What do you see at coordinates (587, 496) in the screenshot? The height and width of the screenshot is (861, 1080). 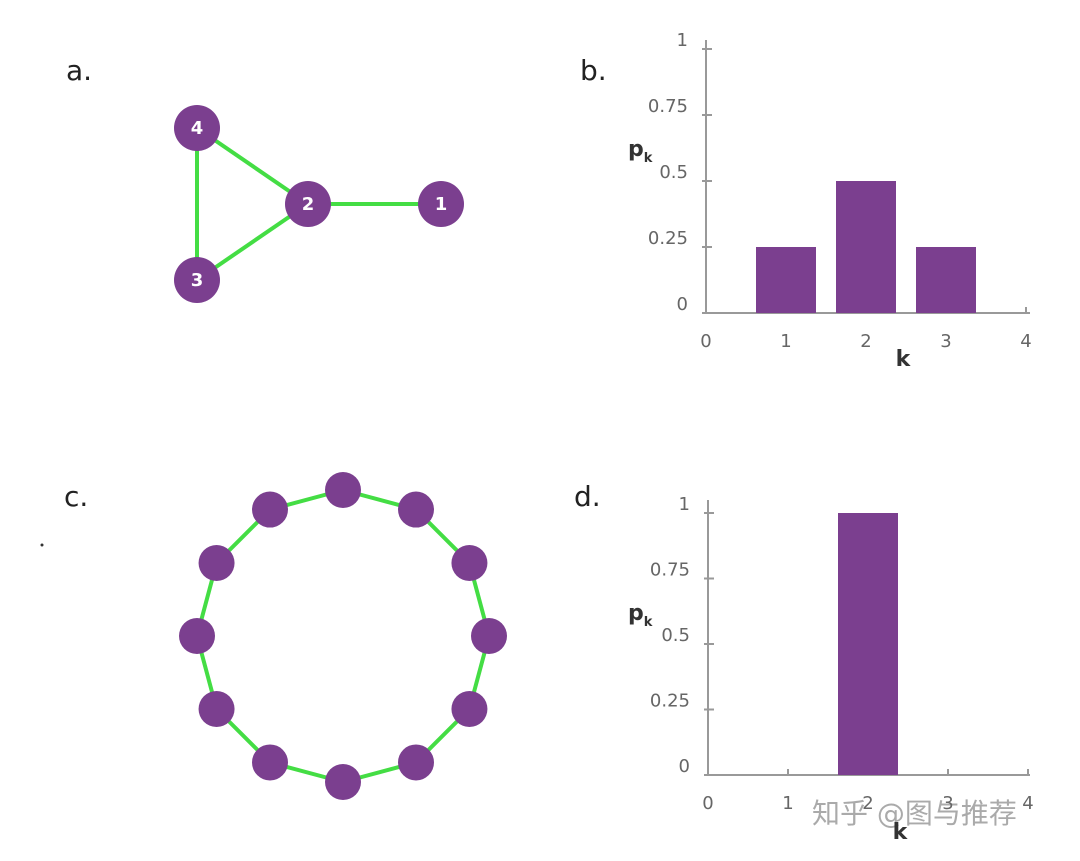 I see `panel-label: d.` at bounding box center [587, 496].